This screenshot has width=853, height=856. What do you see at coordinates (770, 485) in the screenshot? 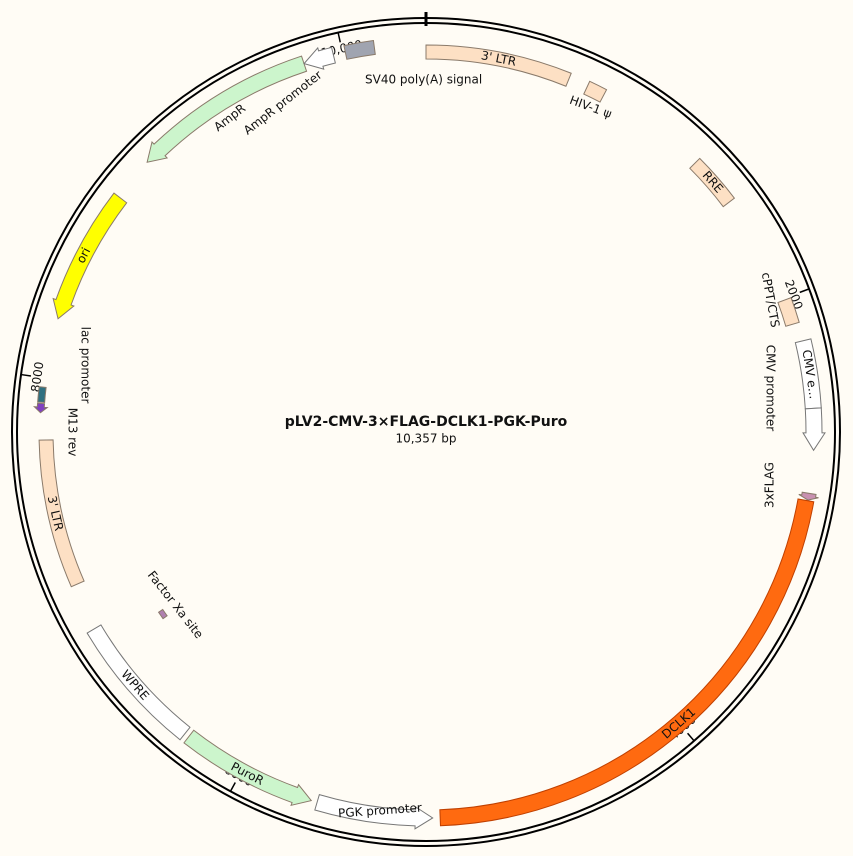
I see `feature-label: 3xFLAG` at bounding box center [770, 485].